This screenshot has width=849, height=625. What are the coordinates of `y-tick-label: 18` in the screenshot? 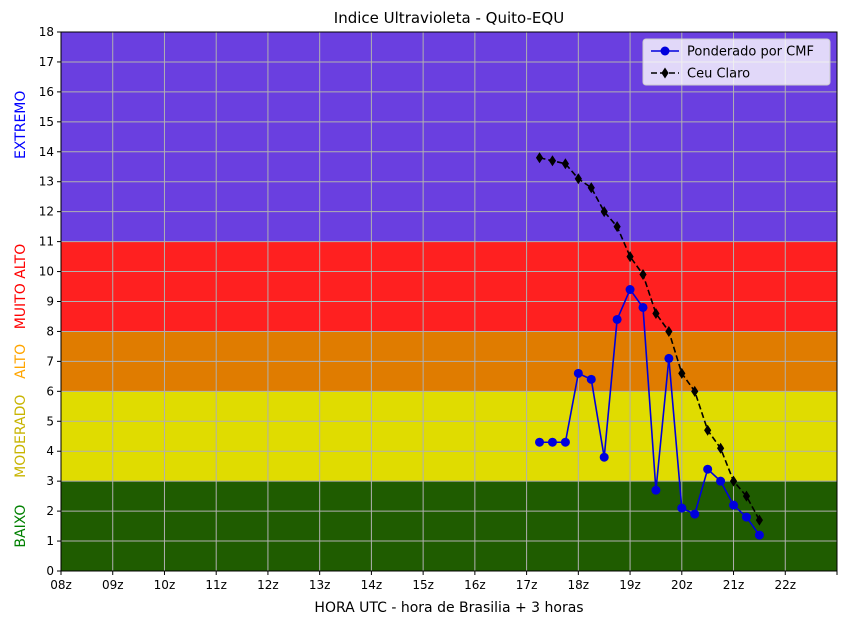 It's located at (46, 32).